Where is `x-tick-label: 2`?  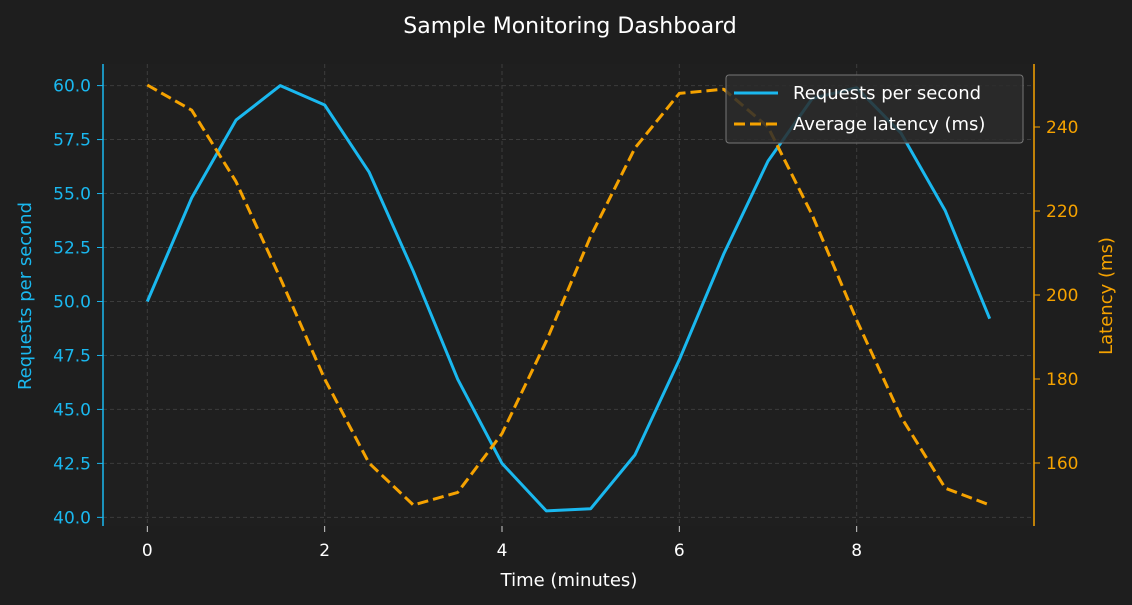
x-tick-label: 2 is located at coordinates (324, 551).